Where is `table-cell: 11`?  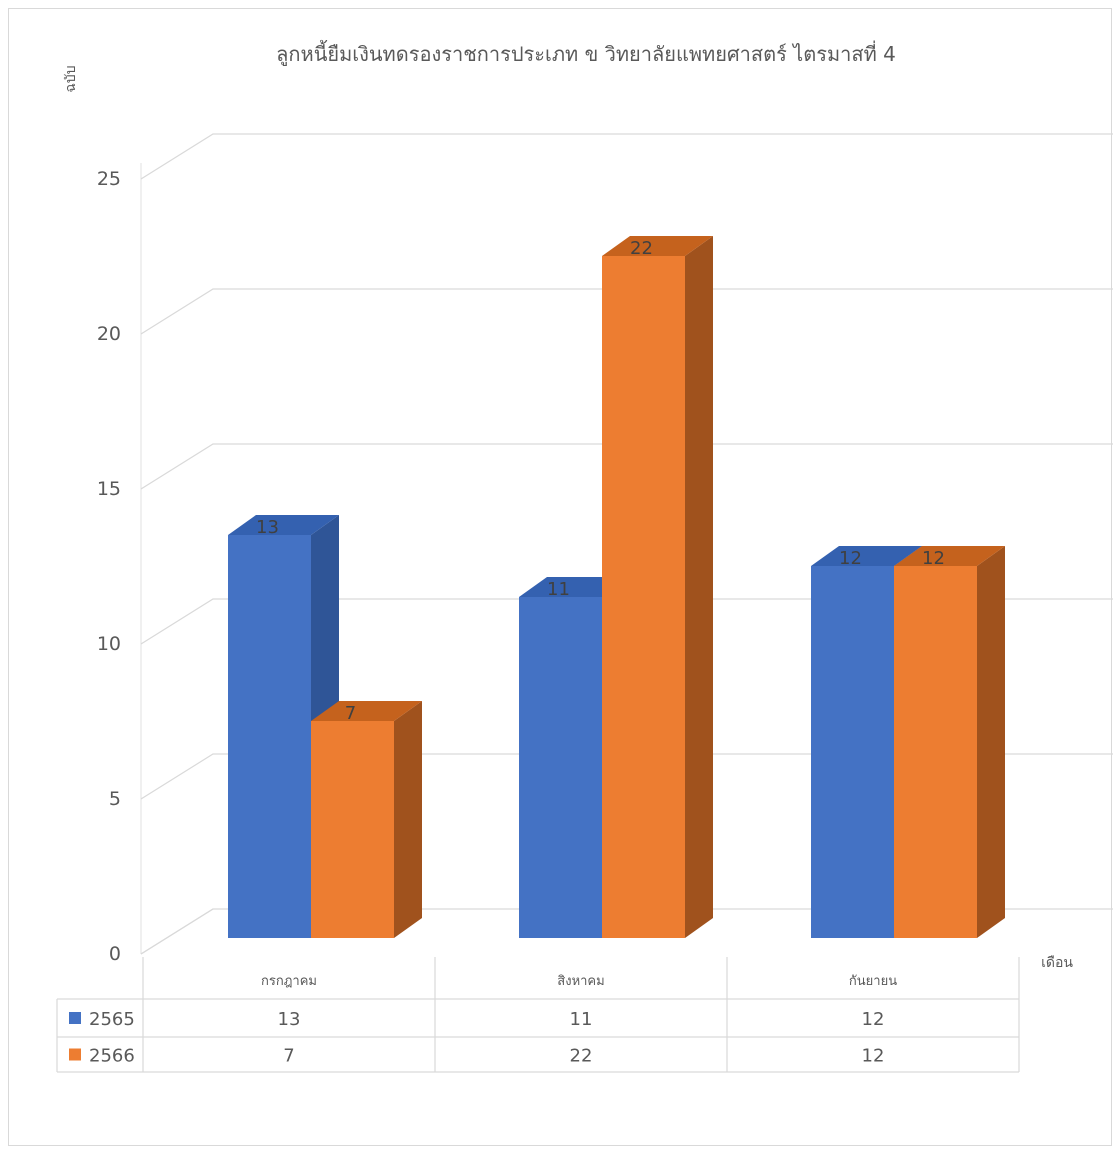
table-cell: 11 is located at coordinates (581, 1019).